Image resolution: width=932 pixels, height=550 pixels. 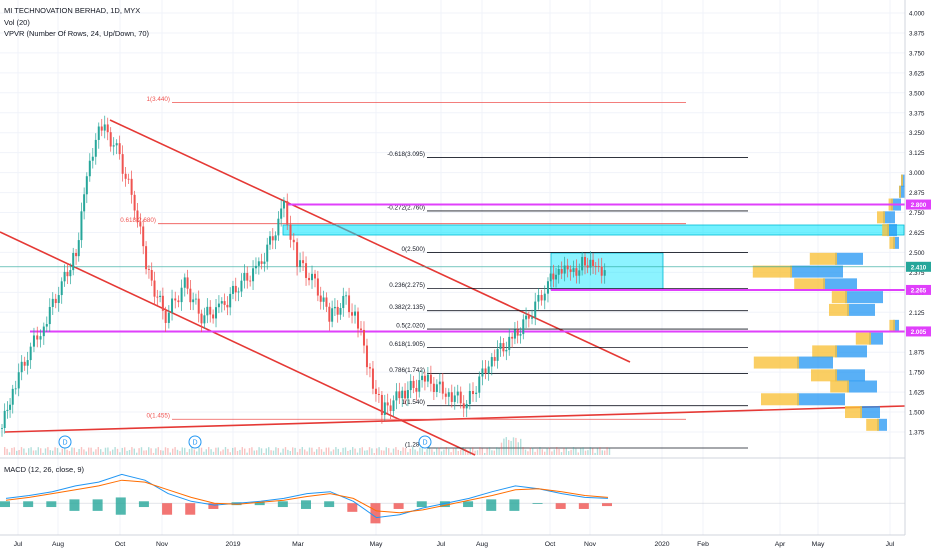 What do you see at coordinates (917, 193) in the screenshot?
I see `price-tick-label: 2.875` at bounding box center [917, 193].